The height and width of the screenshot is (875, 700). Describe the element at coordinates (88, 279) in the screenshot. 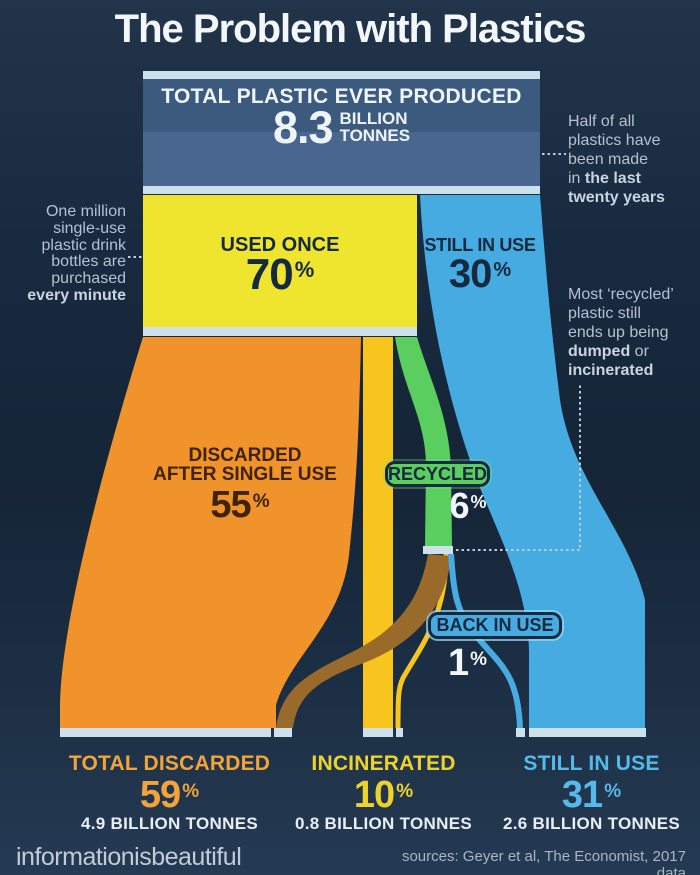

I see `annotation-line: purchased` at that location.